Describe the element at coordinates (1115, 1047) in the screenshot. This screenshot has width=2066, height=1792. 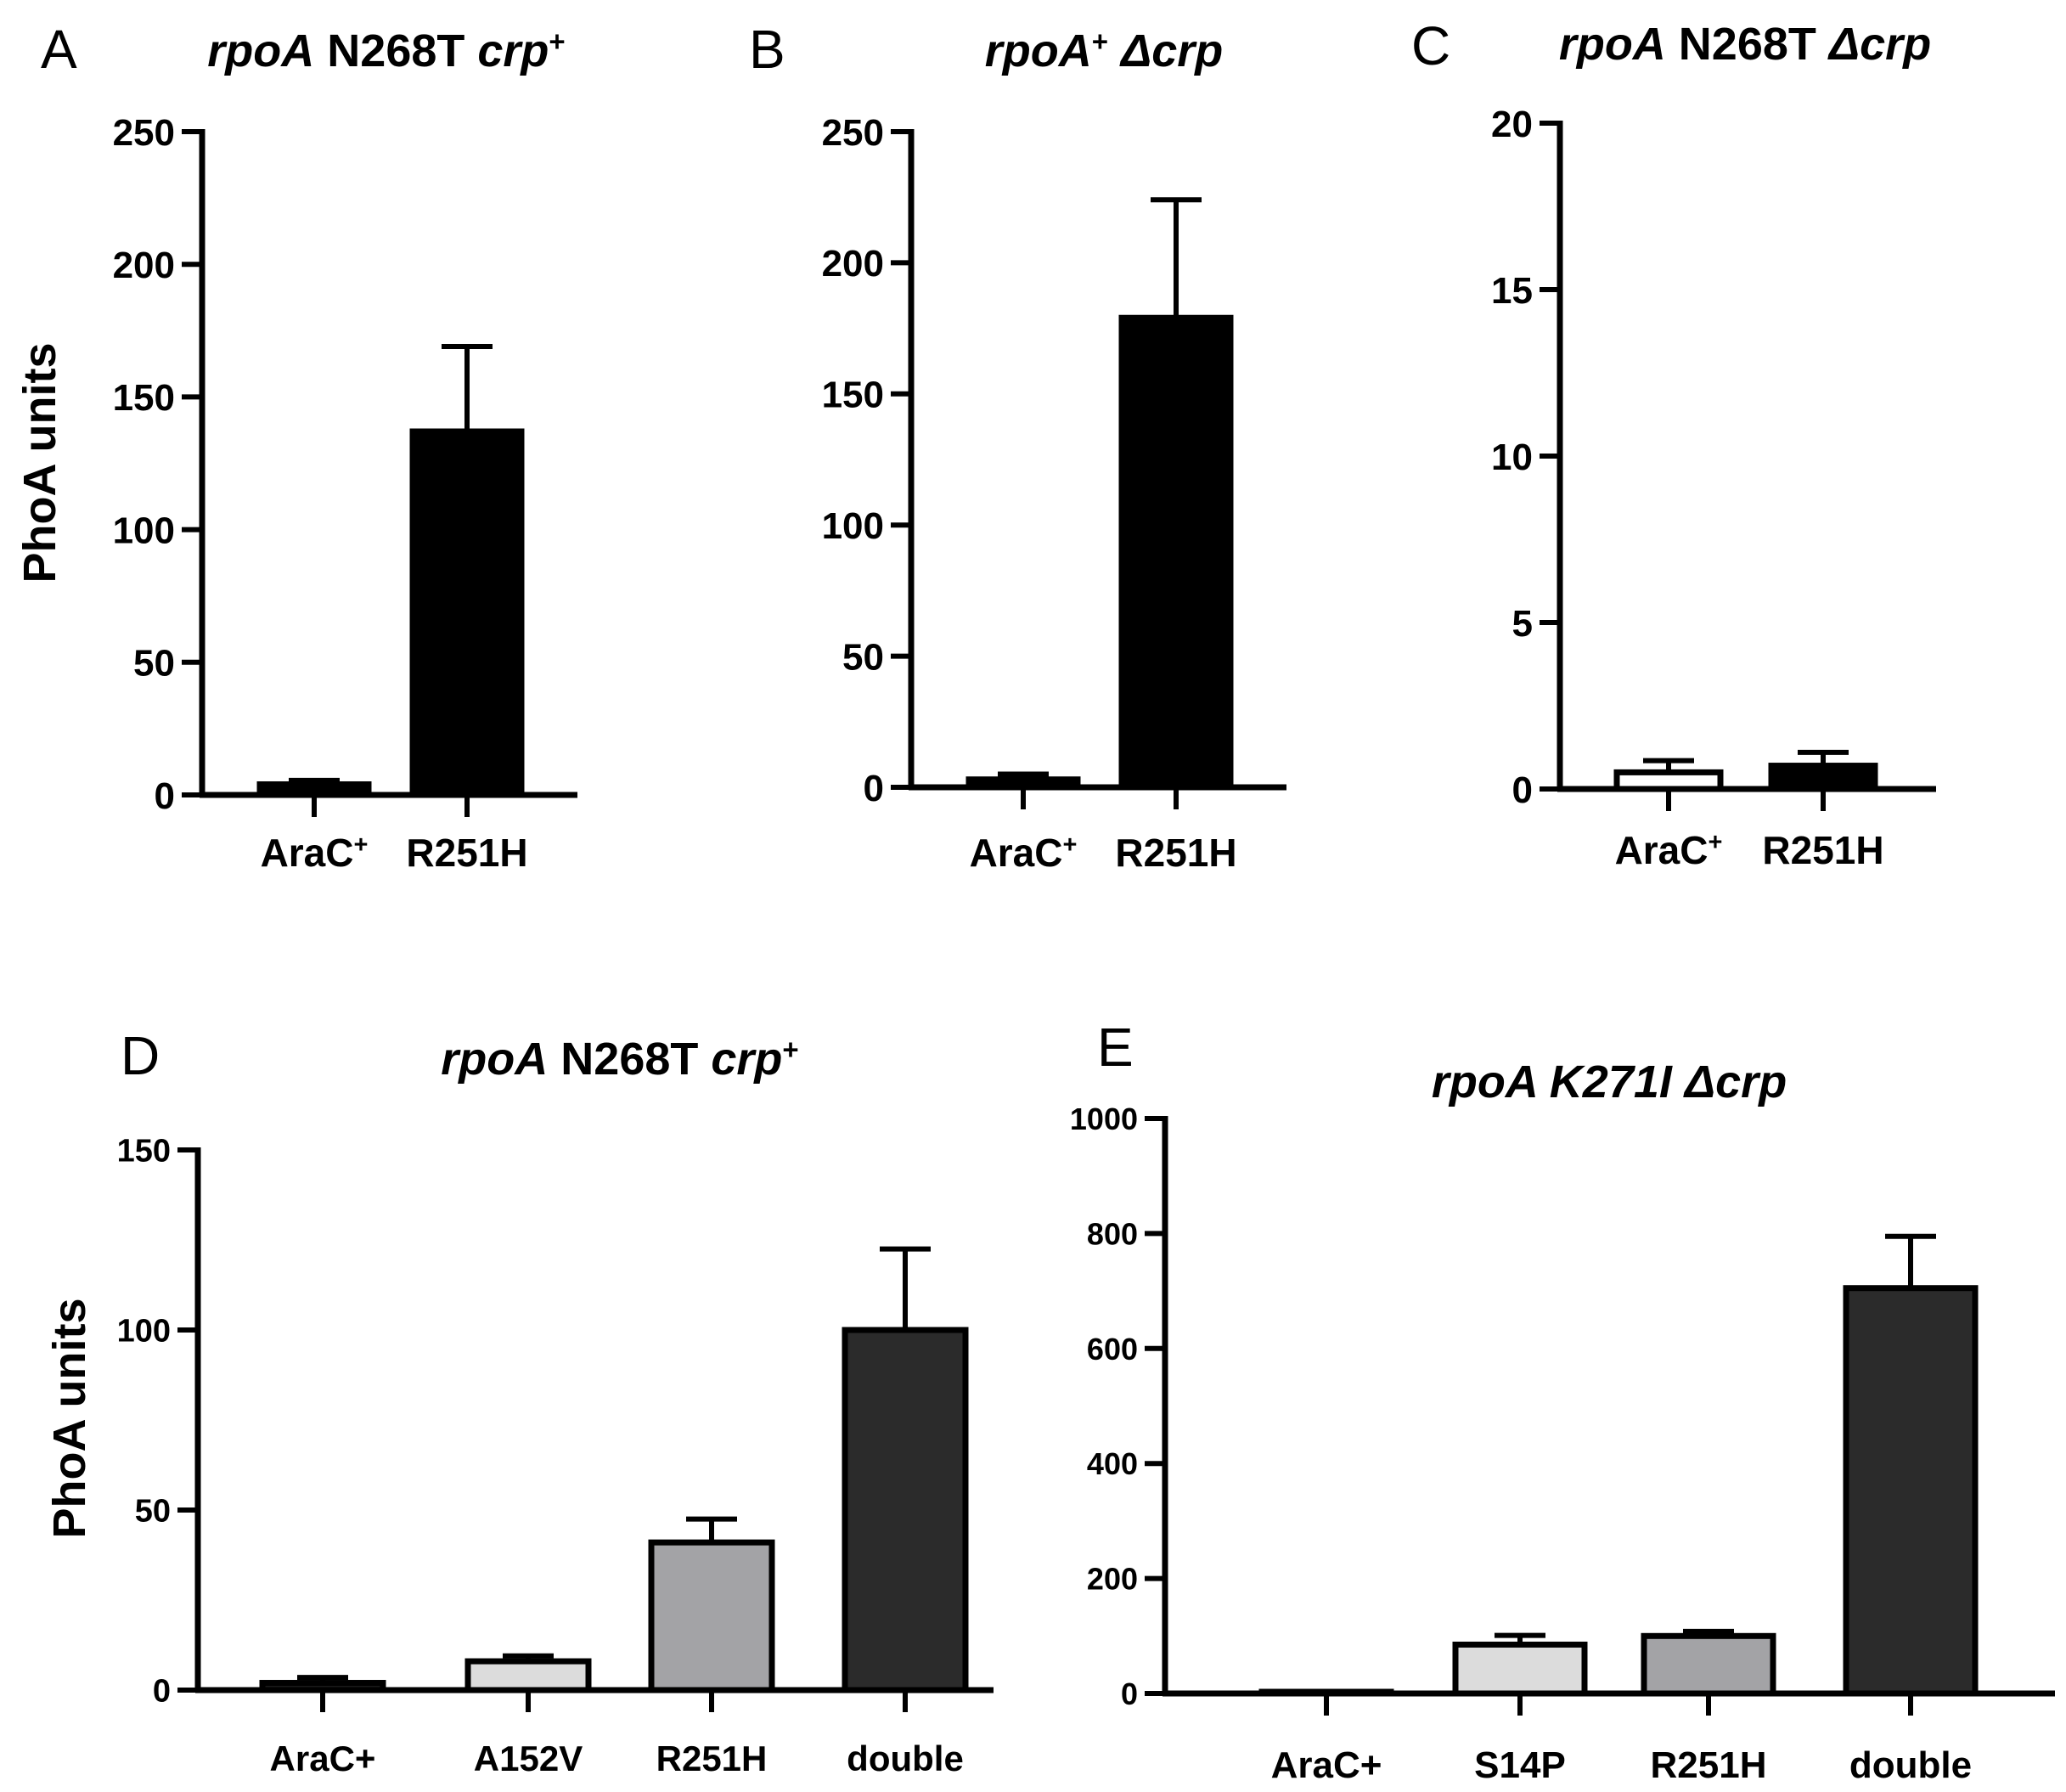
I see `panel-letter: E` at that location.